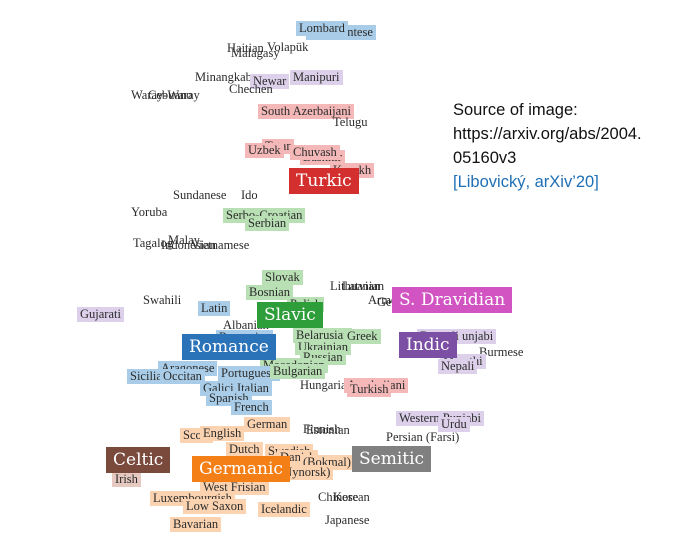  I want to click on language-label: Portuguese, so click(249, 373).